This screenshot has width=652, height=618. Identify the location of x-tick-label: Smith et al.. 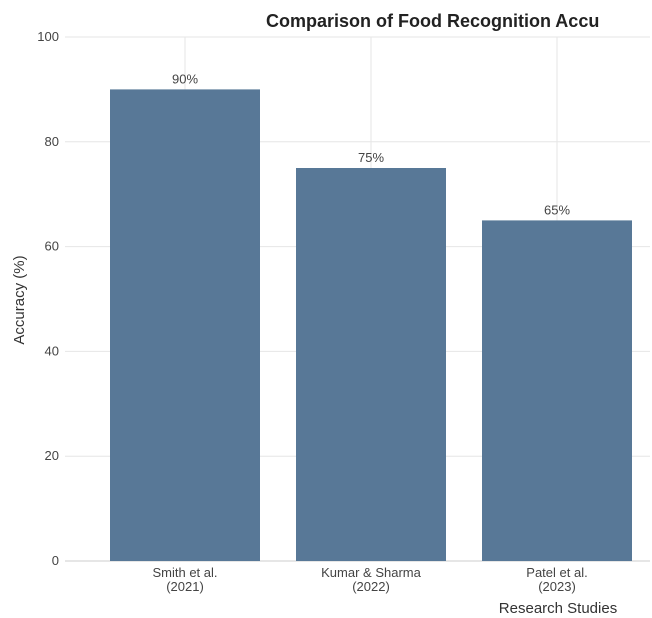
(184, 572).